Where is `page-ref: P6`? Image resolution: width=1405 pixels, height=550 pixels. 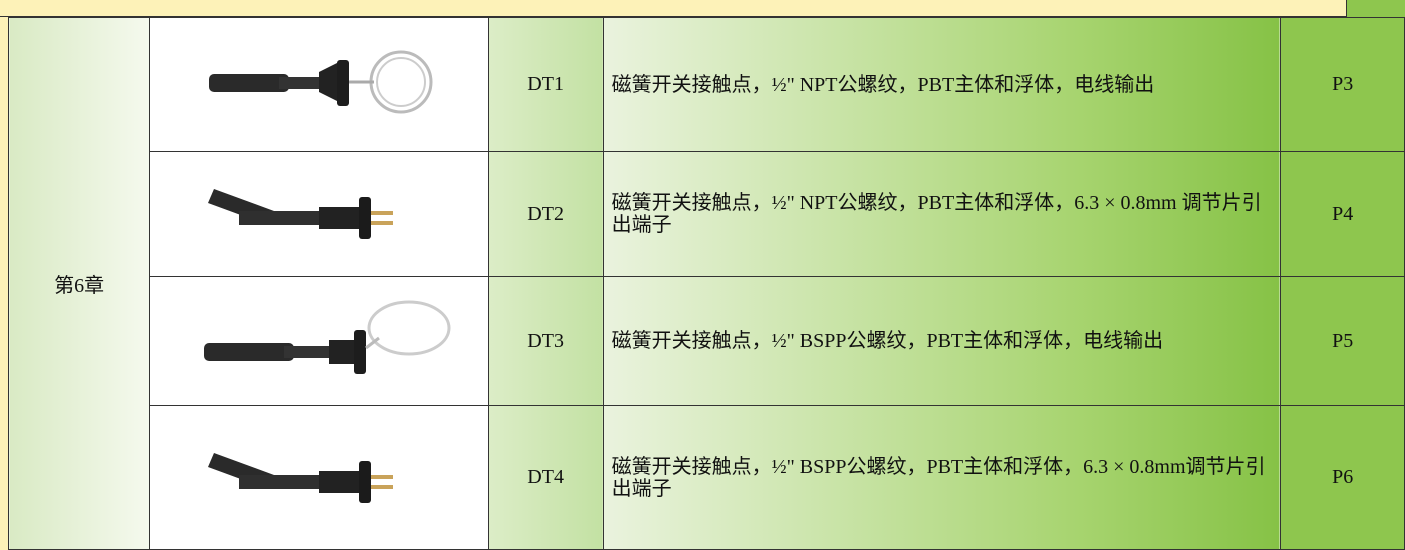
page-ref: P6 is located at coordinates (1342, 477).